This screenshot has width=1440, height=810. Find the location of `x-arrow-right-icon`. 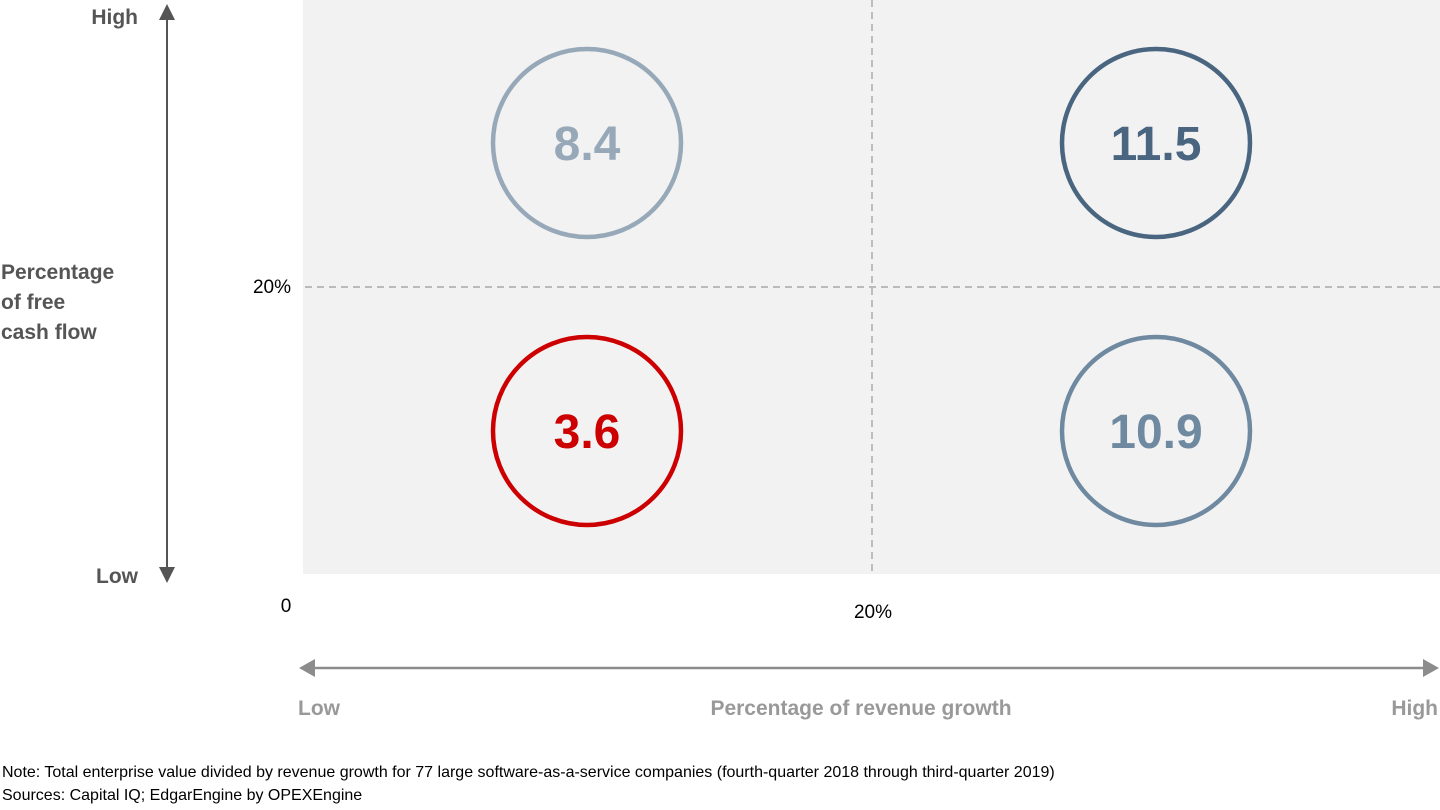

x-arrow-right-icon is located at coordinates (1431, 668).